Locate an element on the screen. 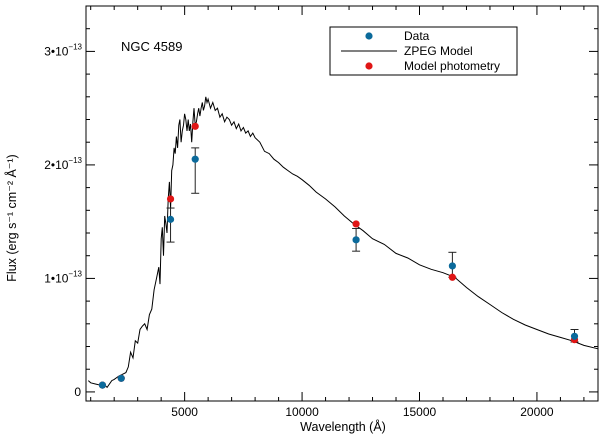  y-axis-title: Flux (erg s⁻¹ cm⁻² Å⁻¹) is located at coordinates (11, 217).